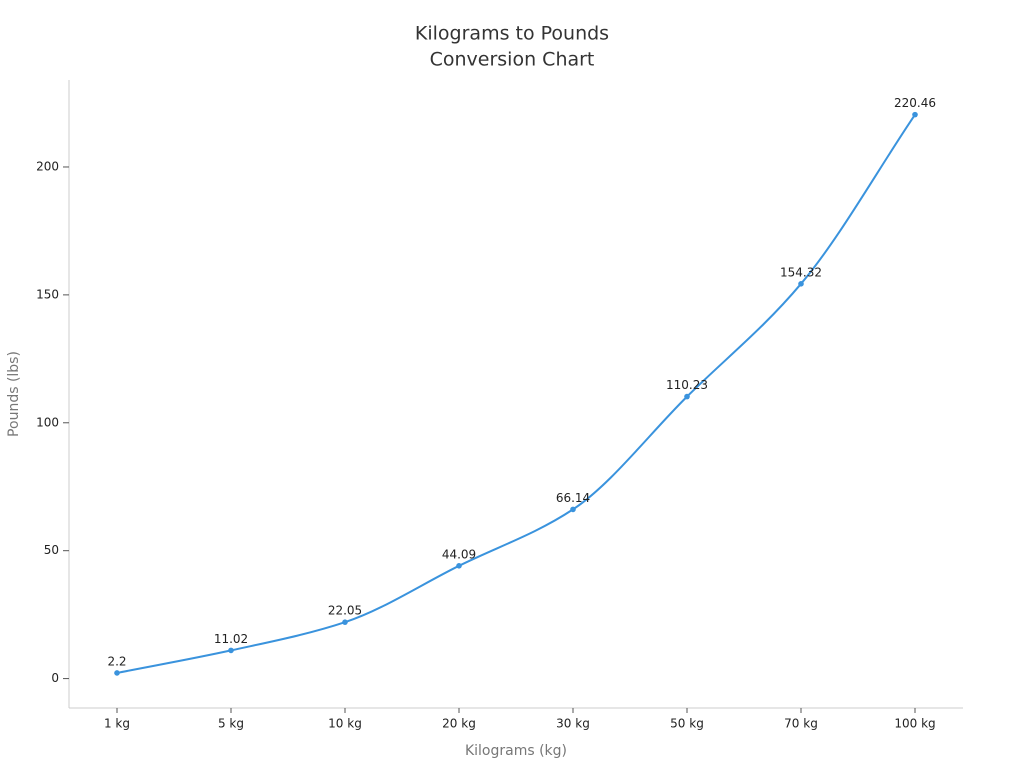 The height and width of the screenshot is (768, 1024). I want to click on y-tick-label: 150, so click(47, 294).